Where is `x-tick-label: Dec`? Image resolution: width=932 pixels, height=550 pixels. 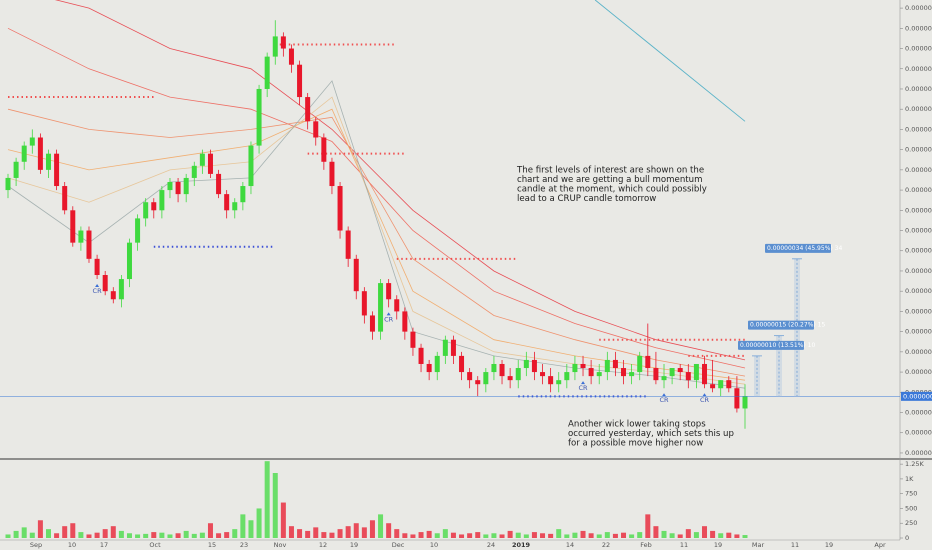
x-tick-label: Dec is located at coordinates (398, 545).